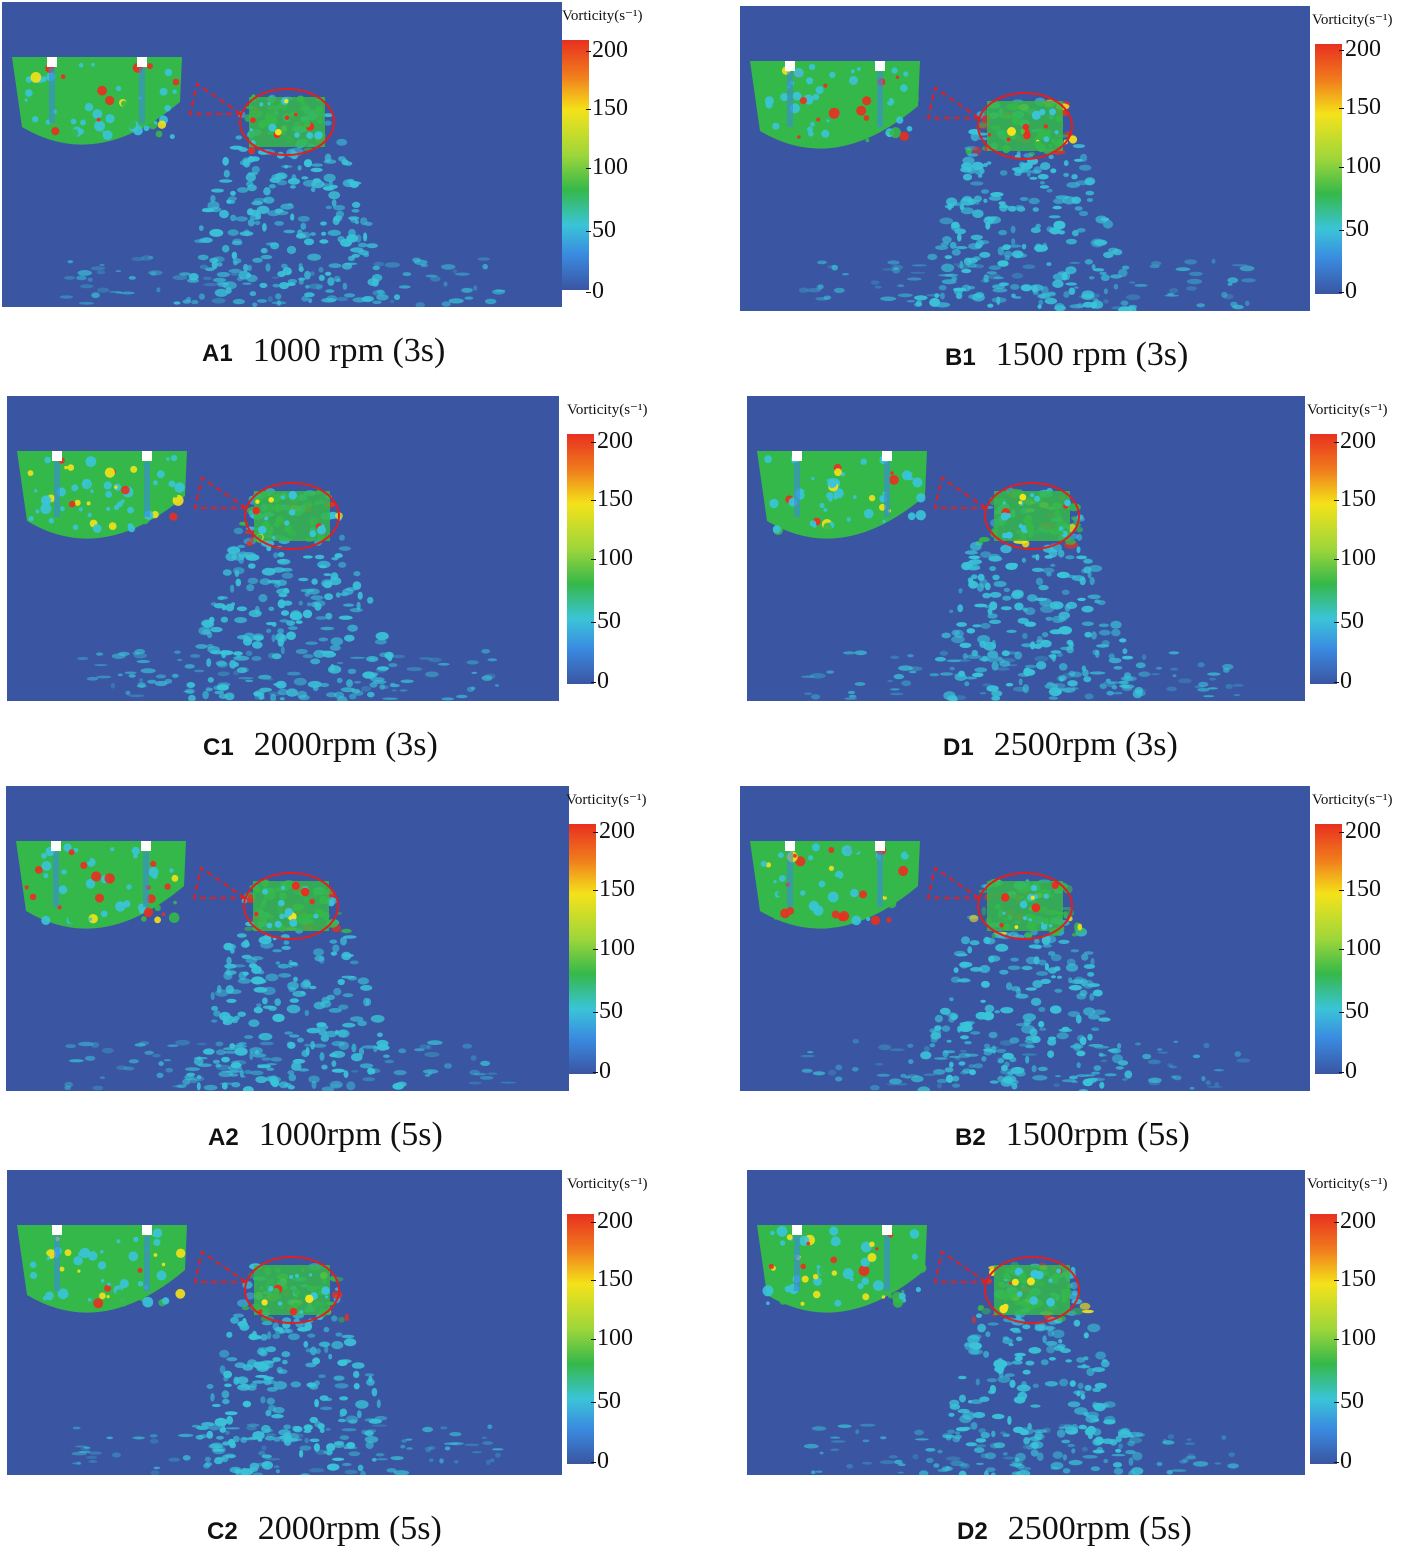 The width and height of the screenshot is (1417, 1555). What do you see at coordinates (219, 882) in the screenshot?
I see `zoom-pointer` at bounding box center [219, 882].